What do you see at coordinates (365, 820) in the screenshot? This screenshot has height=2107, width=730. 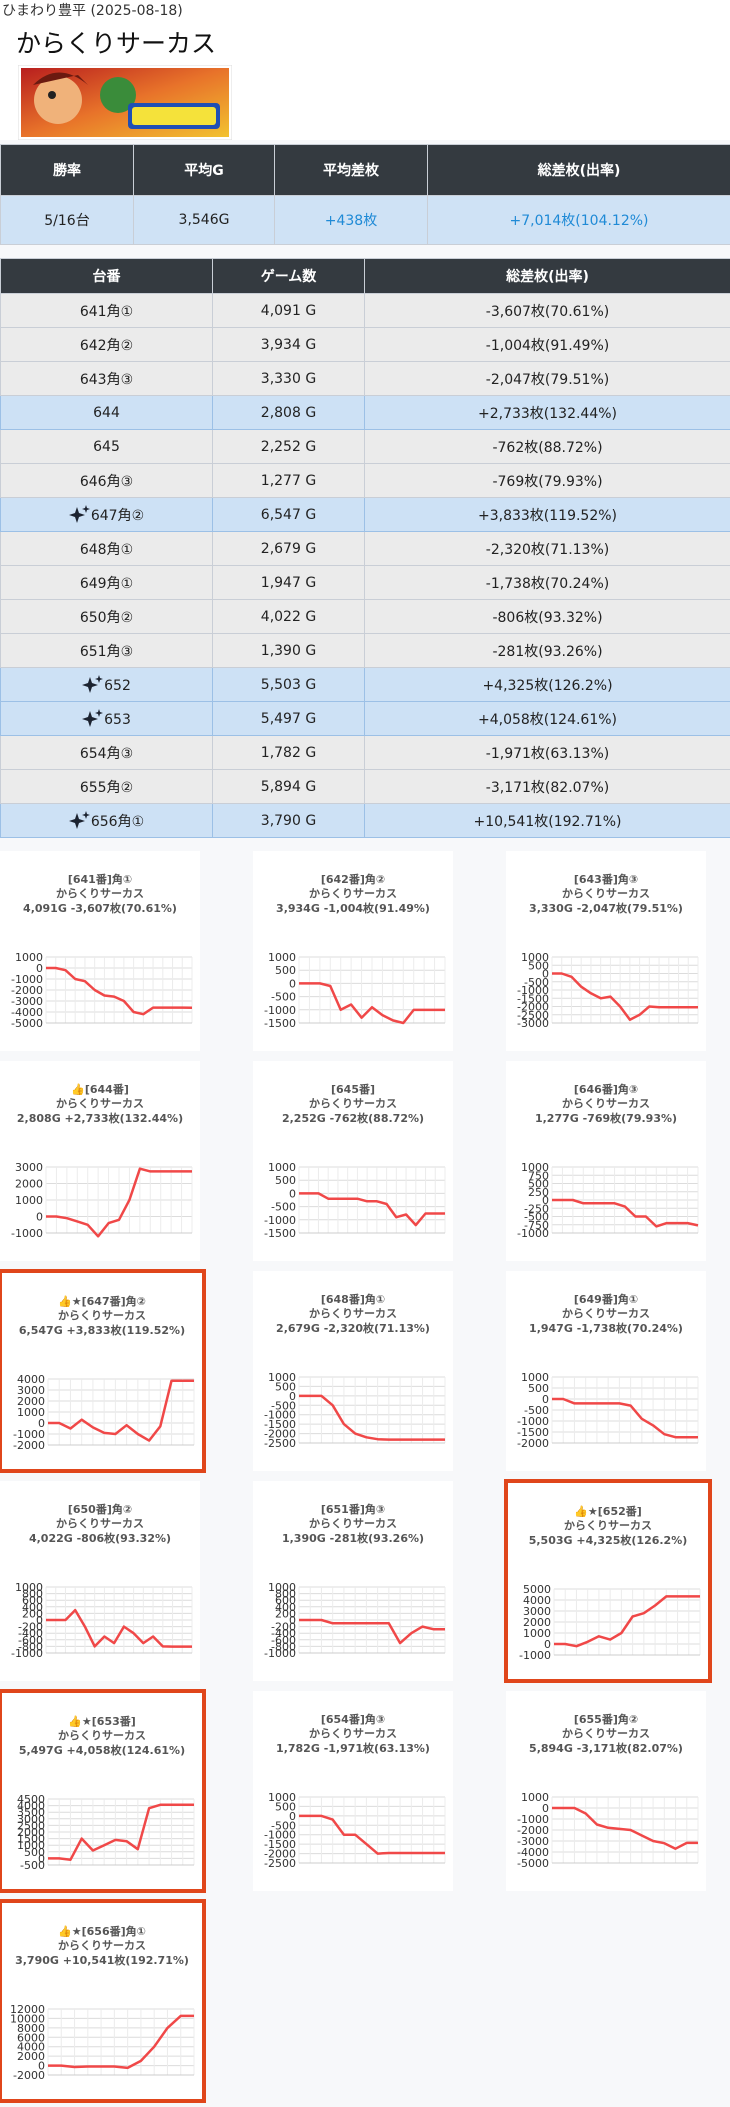 I see `table-row: 656角① 3,790 G +10,541枚(192.71%)` at bounding box center [365, 820].